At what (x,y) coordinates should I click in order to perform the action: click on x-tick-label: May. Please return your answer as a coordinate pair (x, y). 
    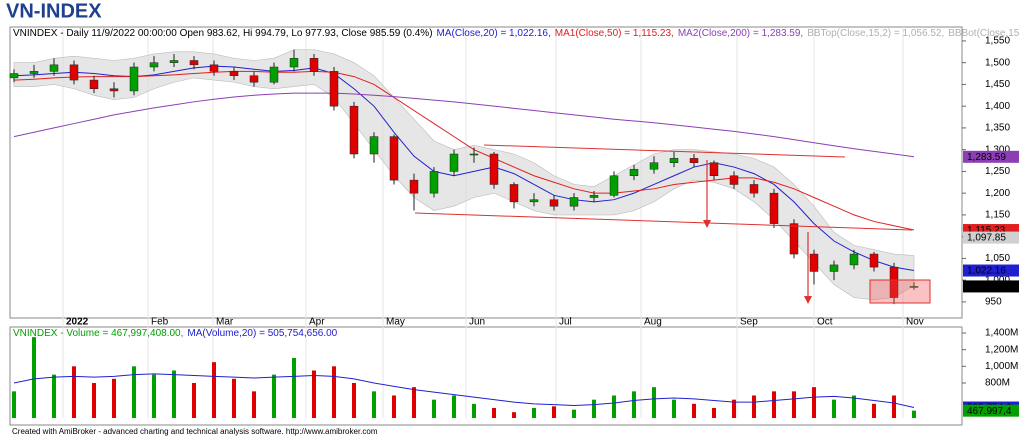
    Looking at the image, I should click on (395, 322).